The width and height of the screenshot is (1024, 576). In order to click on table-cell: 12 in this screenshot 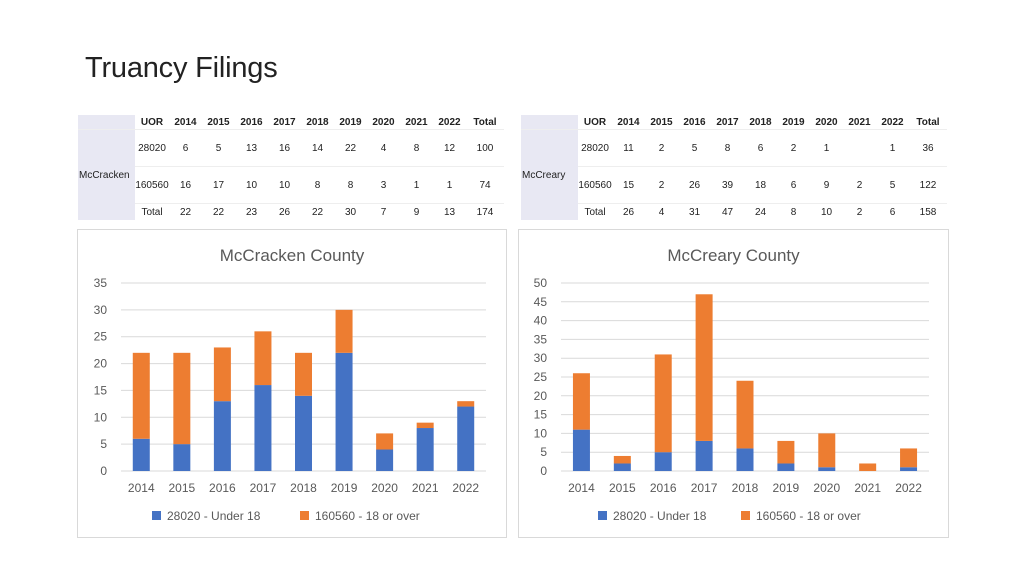, I will do `click(449, 148)`.